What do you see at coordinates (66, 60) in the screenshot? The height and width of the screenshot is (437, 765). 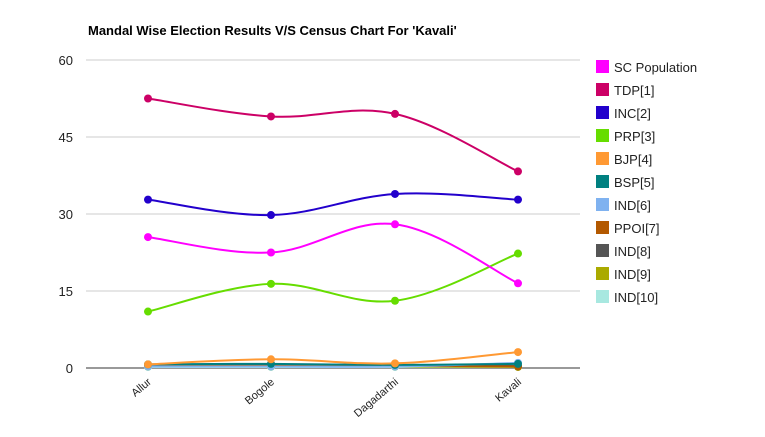 I see `y-tick-label: 60` at bounding box center [66, 60].